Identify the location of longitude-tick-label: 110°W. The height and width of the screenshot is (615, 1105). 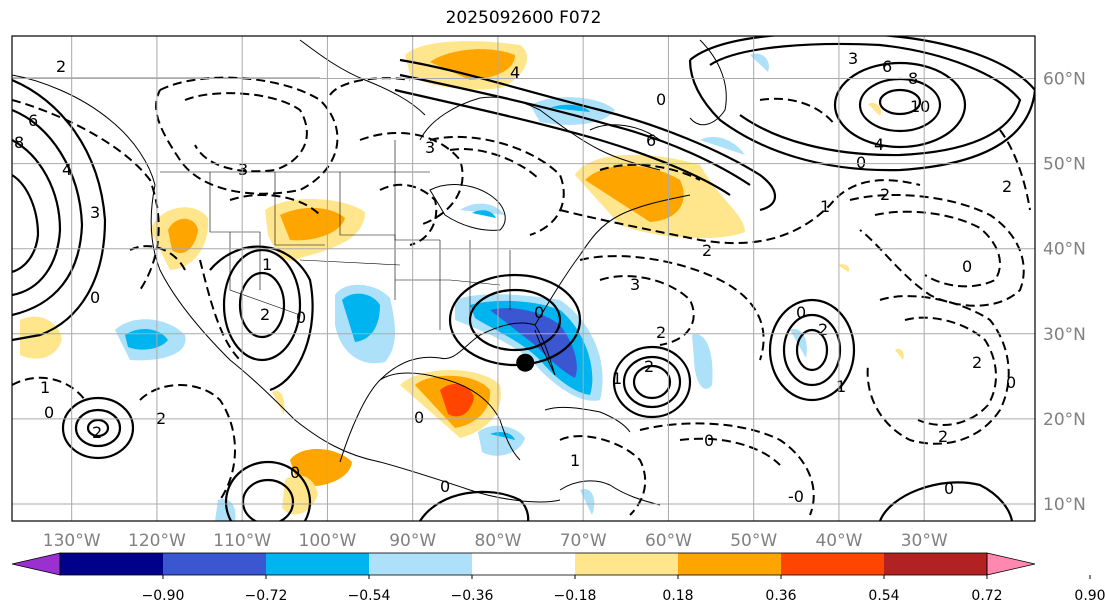
(242, 541).